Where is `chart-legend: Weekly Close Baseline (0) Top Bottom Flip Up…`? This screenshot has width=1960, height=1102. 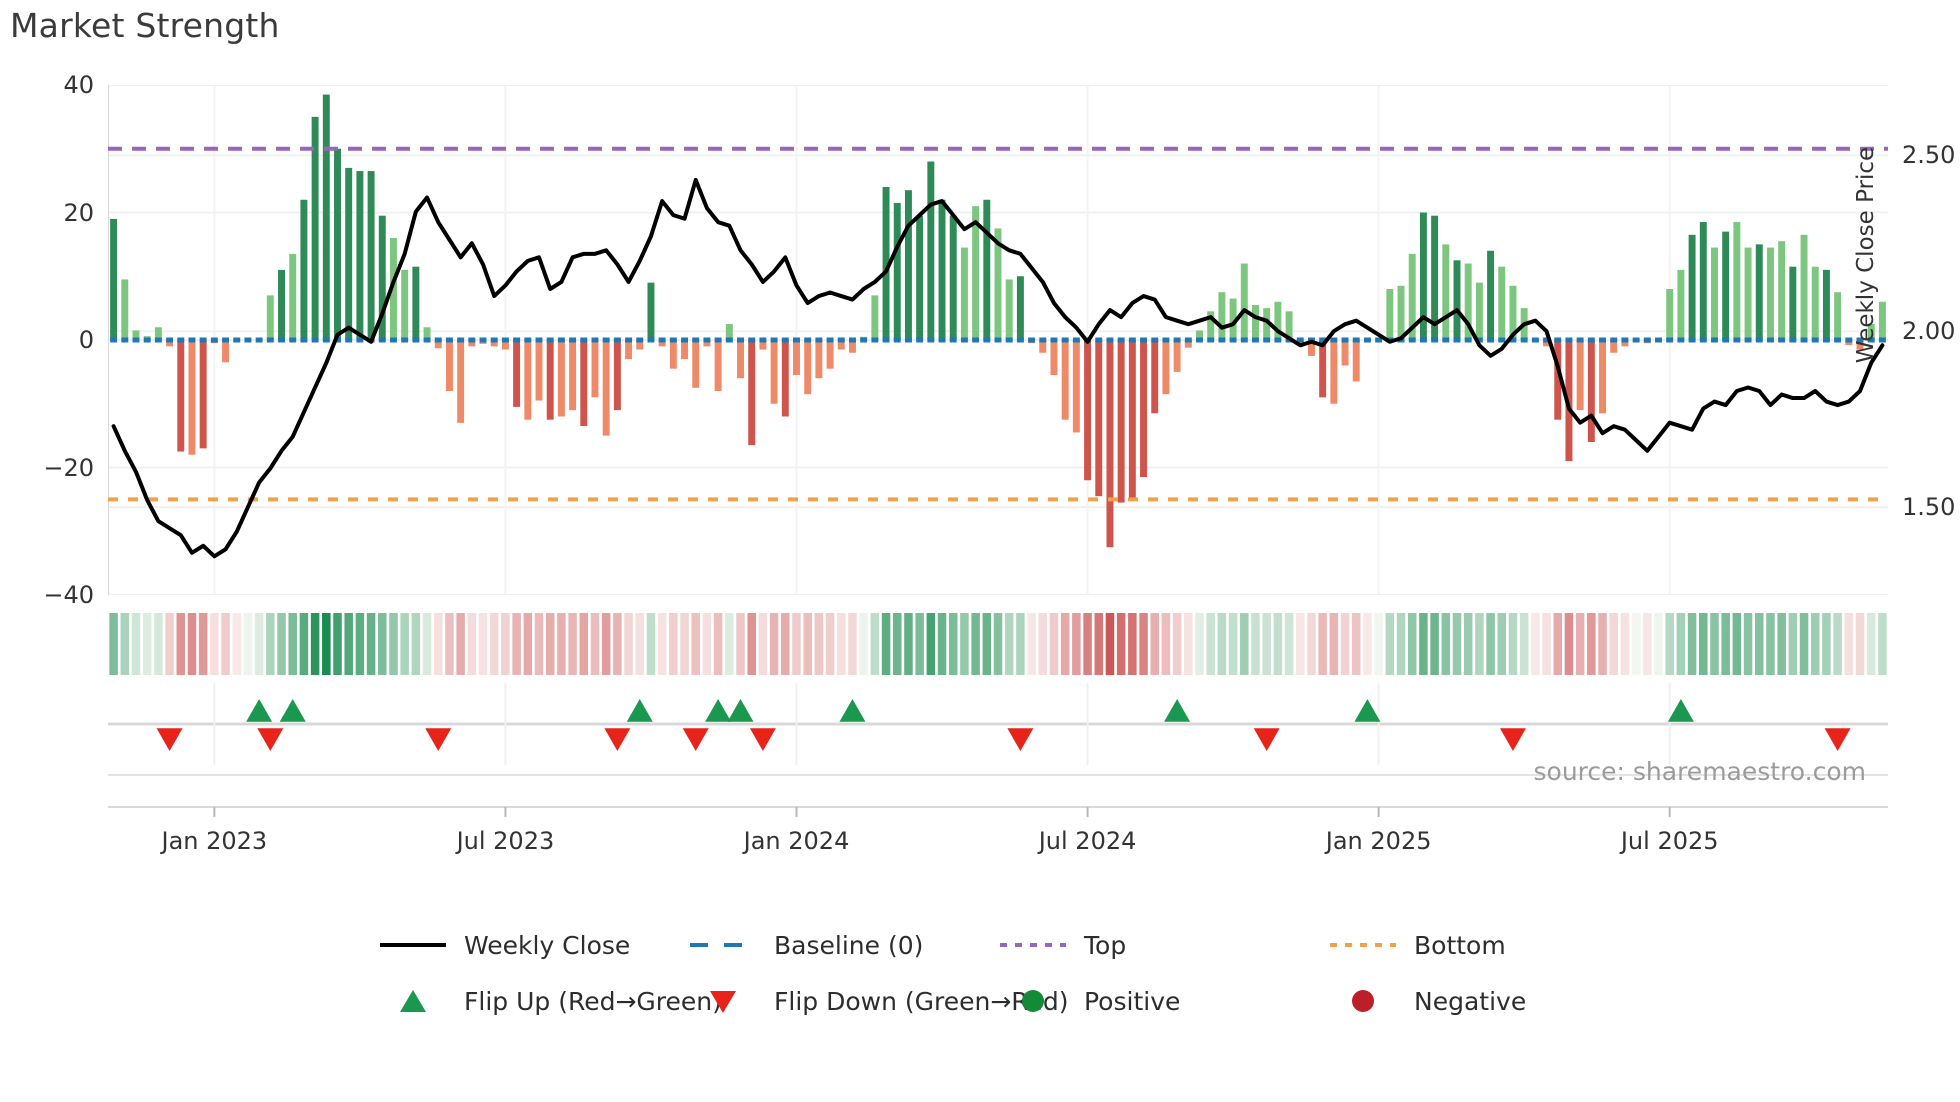 chart-legend: Weekly Close Baseline (0) Top Bottom Flip Up… is located at coordinates (1005, 980).